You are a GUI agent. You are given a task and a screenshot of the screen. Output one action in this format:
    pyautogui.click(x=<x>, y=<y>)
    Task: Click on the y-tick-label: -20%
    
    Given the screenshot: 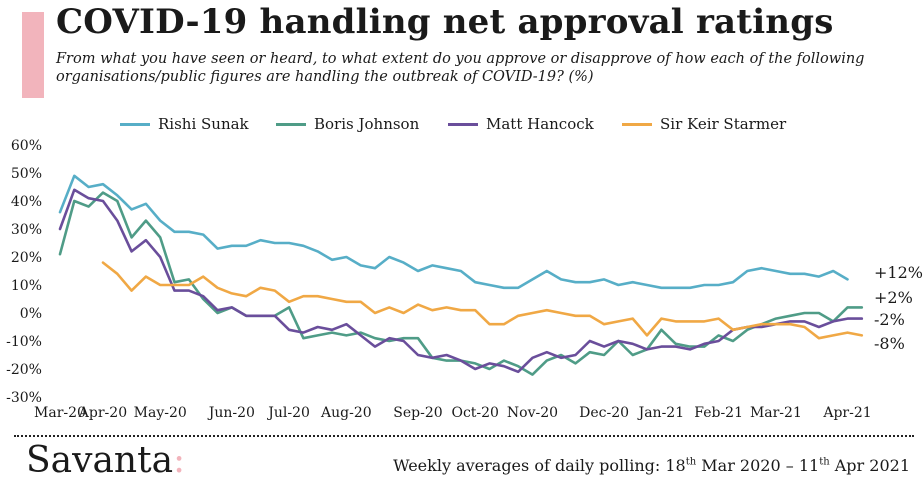 What is the action you would take?
    pyautogui.click(x=24, y=370)
    